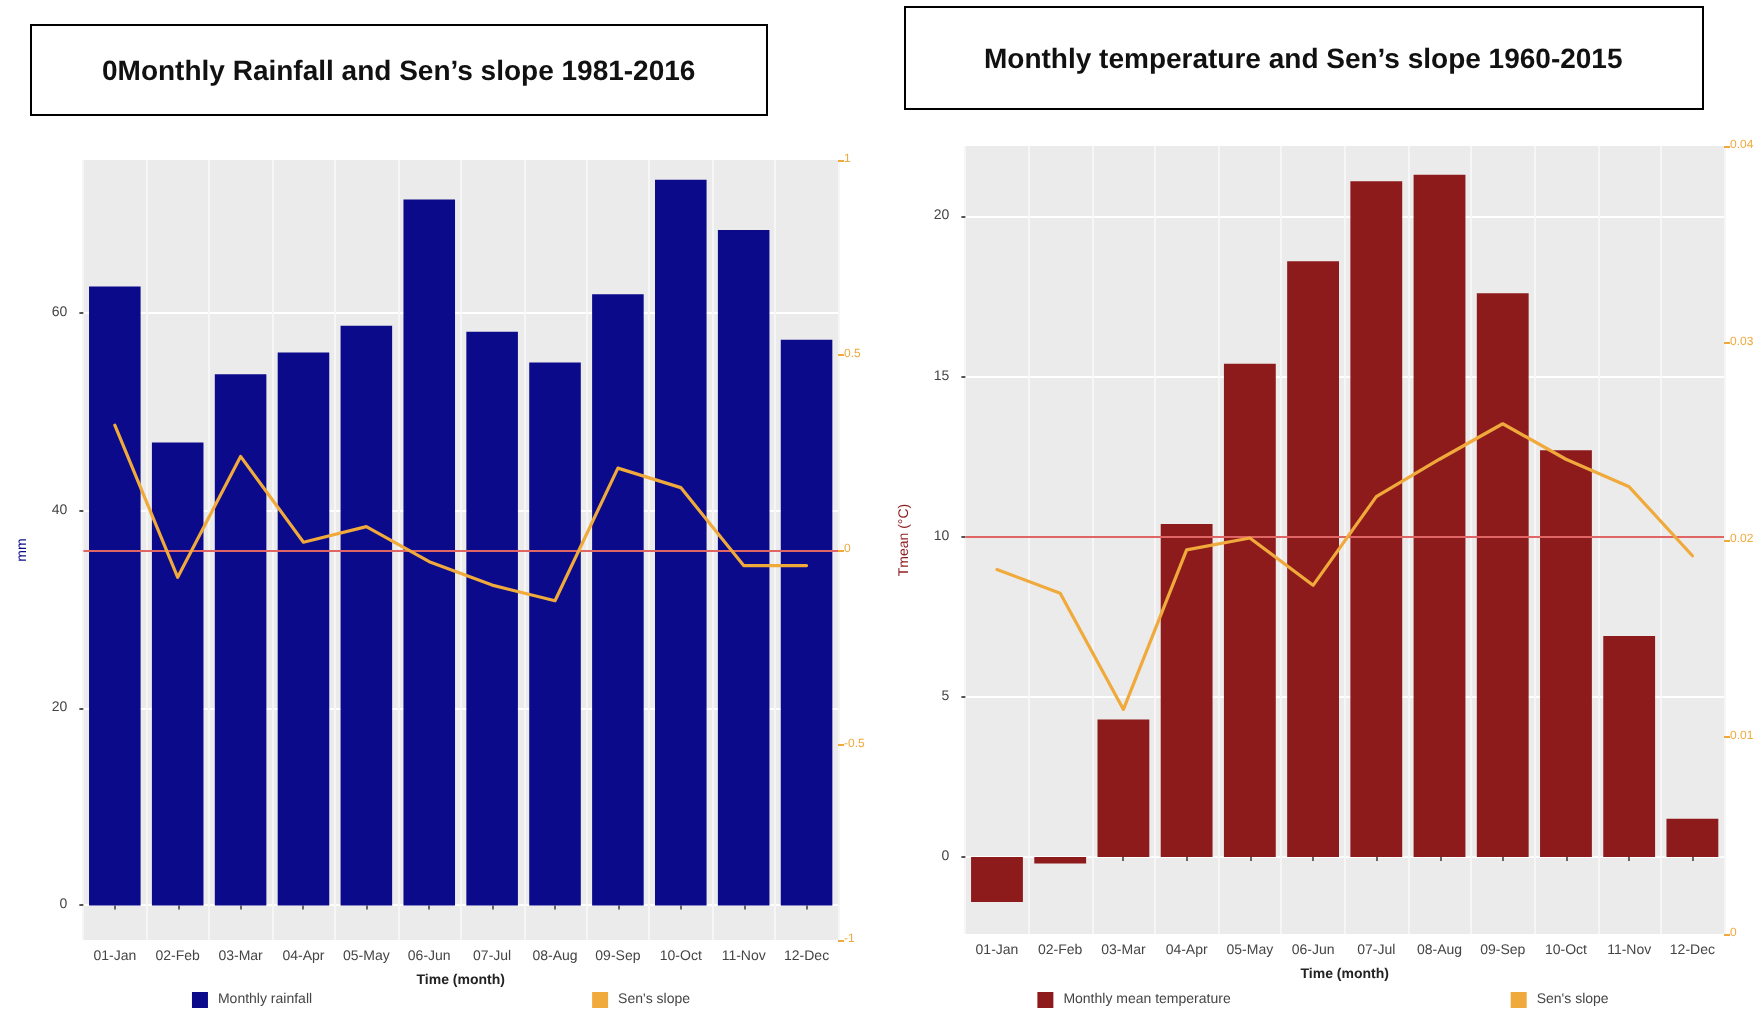 The width and height of the screenshot is (1764, 1024). Describe the element at coordinates (399, 70) in the screenshot. I see `chart-title: 0Monthly Rainfall and Sen’s slope 1981-2016` at that location.